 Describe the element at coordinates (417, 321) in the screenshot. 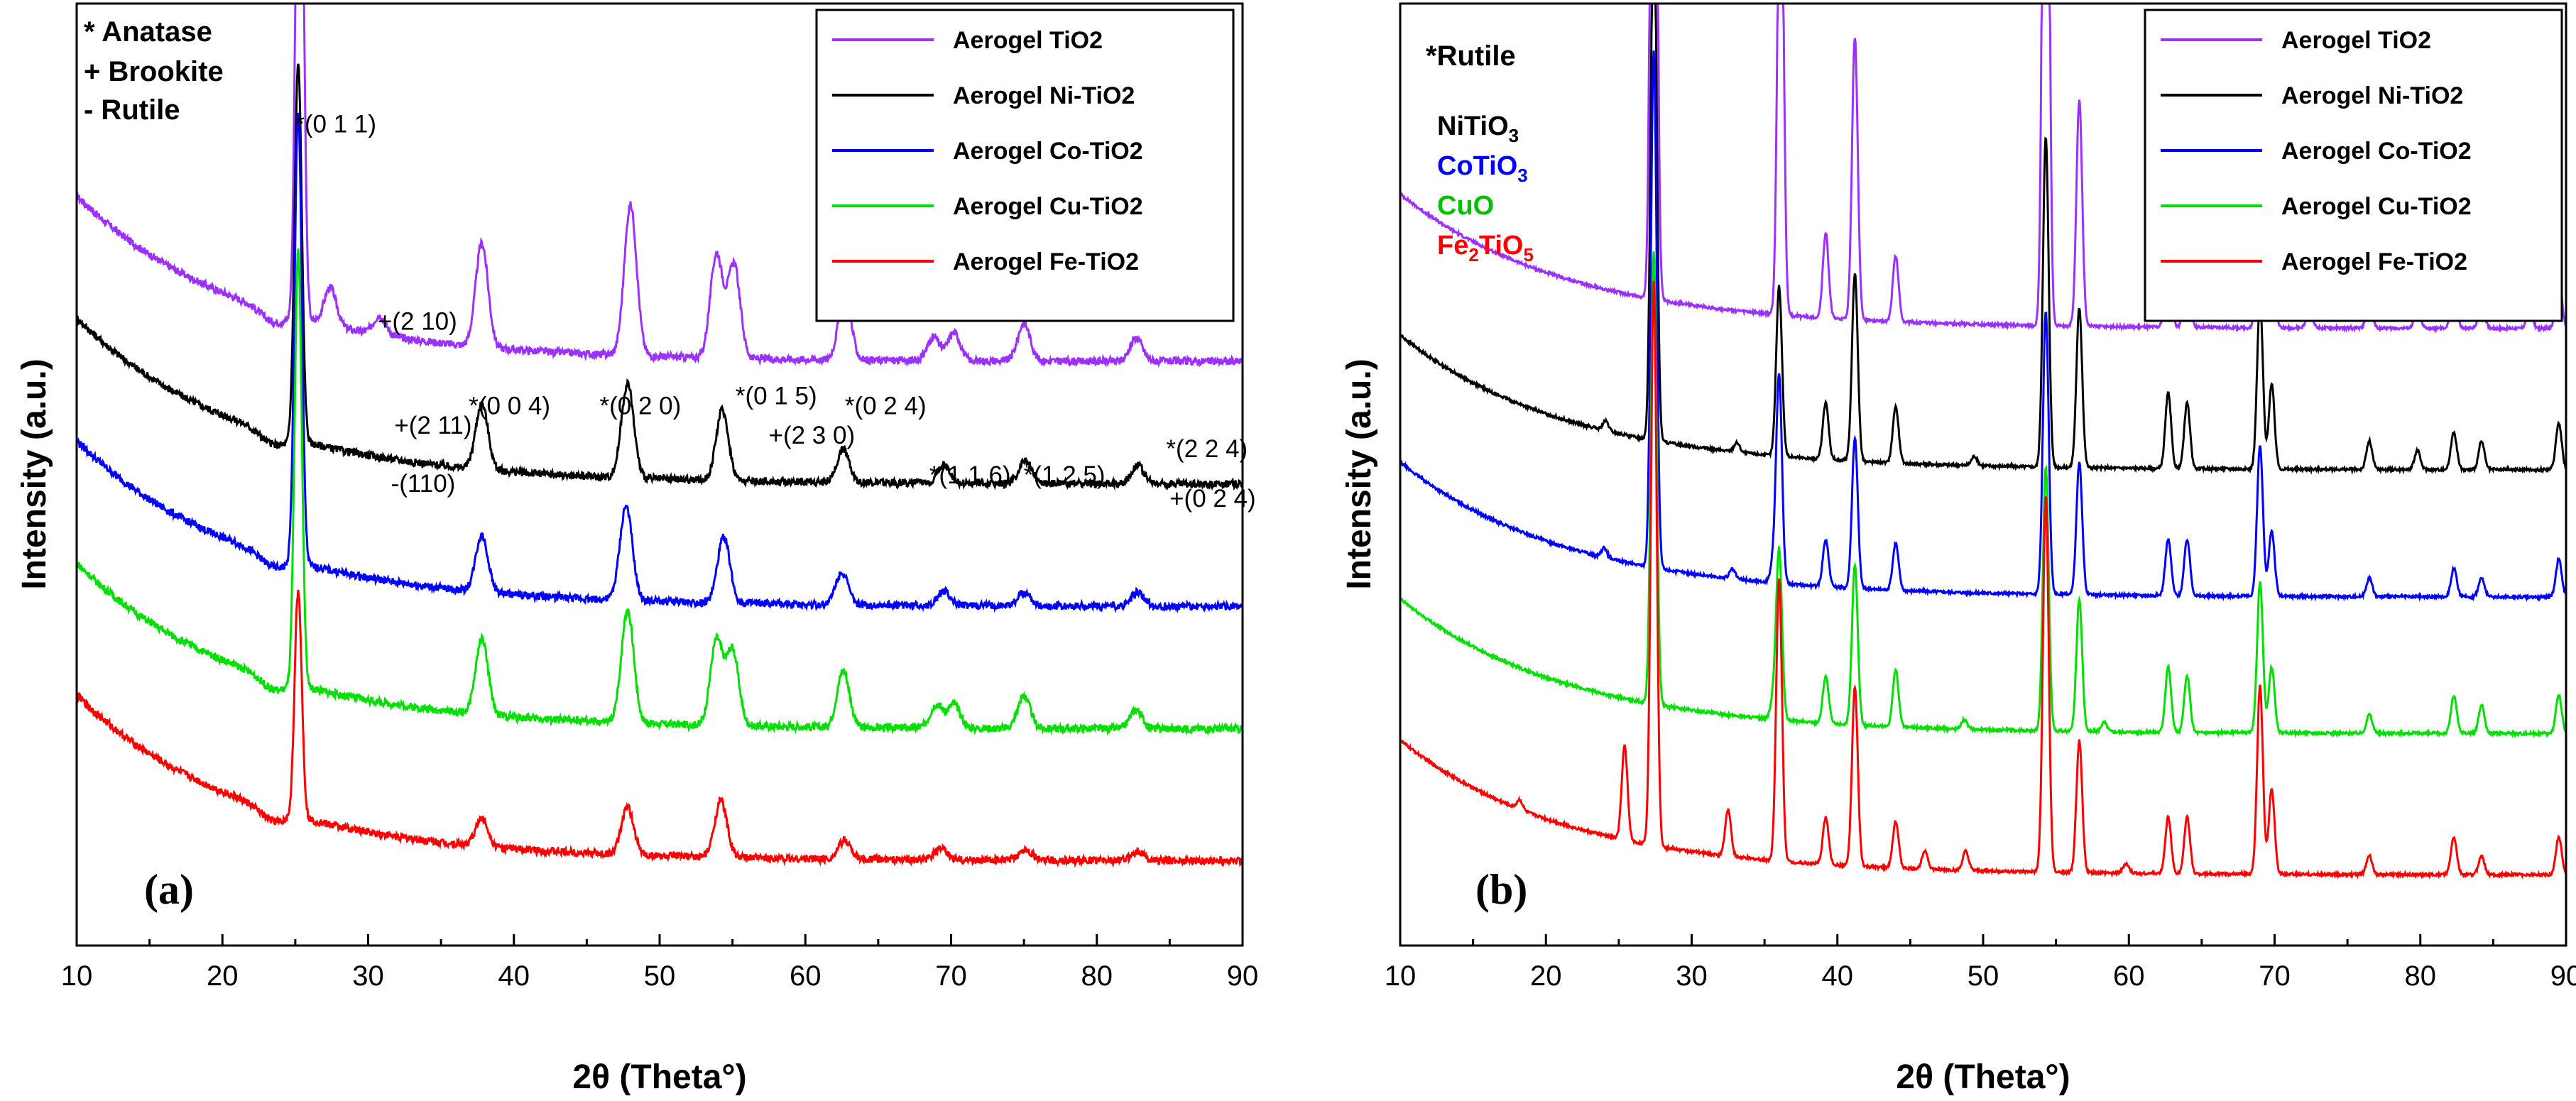

I see `peak-annotation: +(2 10)` at that location.